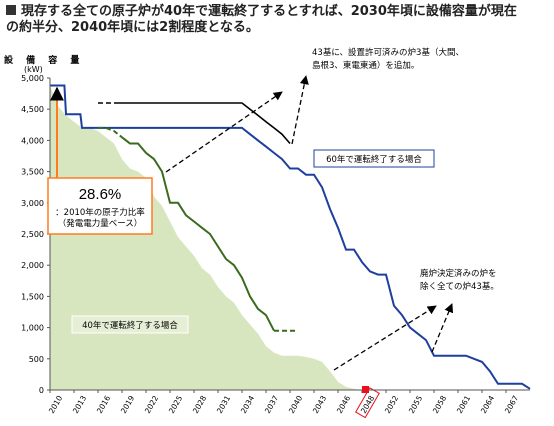  I want to click on decom-note-1: 廃炉決定済みの炉を, so click(458, 273).